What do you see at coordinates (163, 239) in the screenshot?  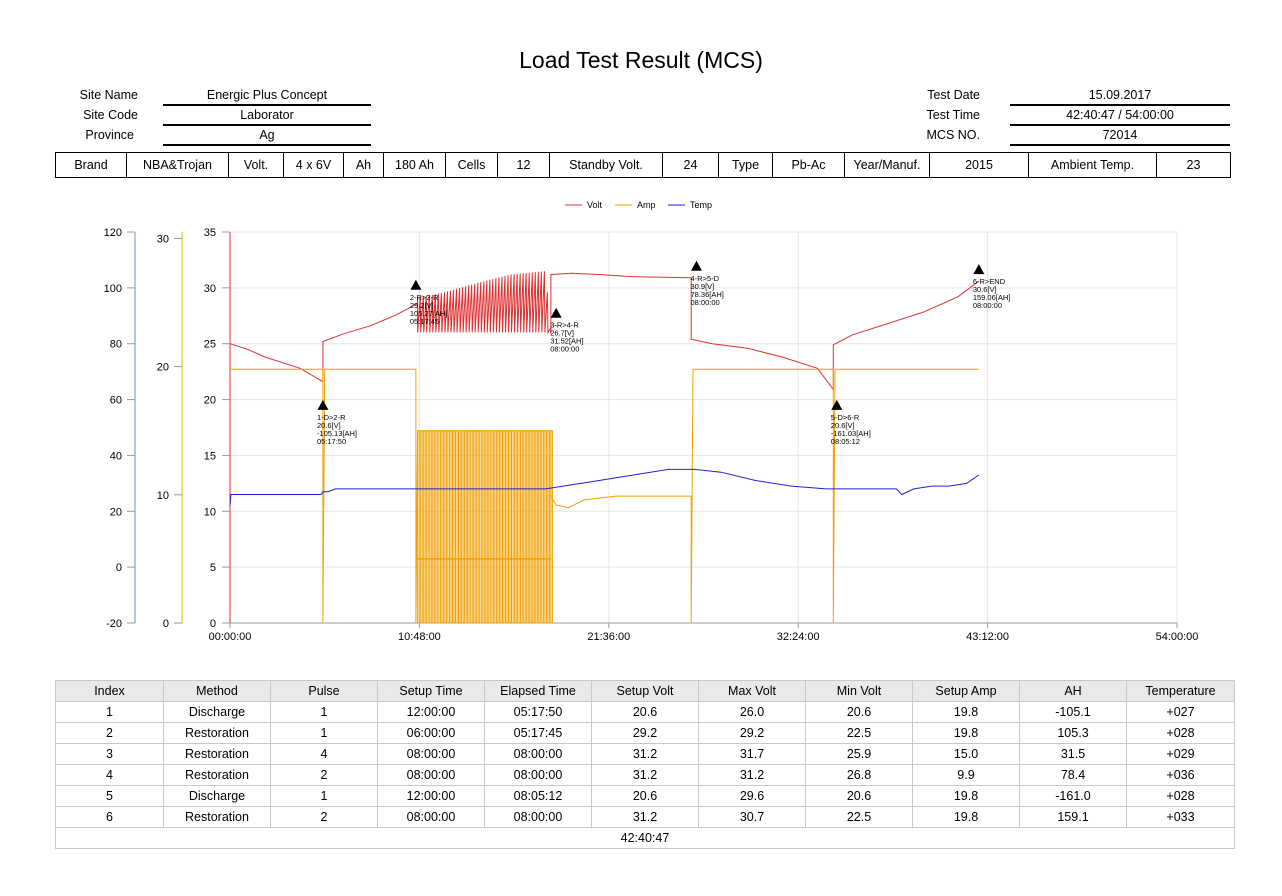 I see `amp-tick-label: 30` at bounding box center [163, 239].